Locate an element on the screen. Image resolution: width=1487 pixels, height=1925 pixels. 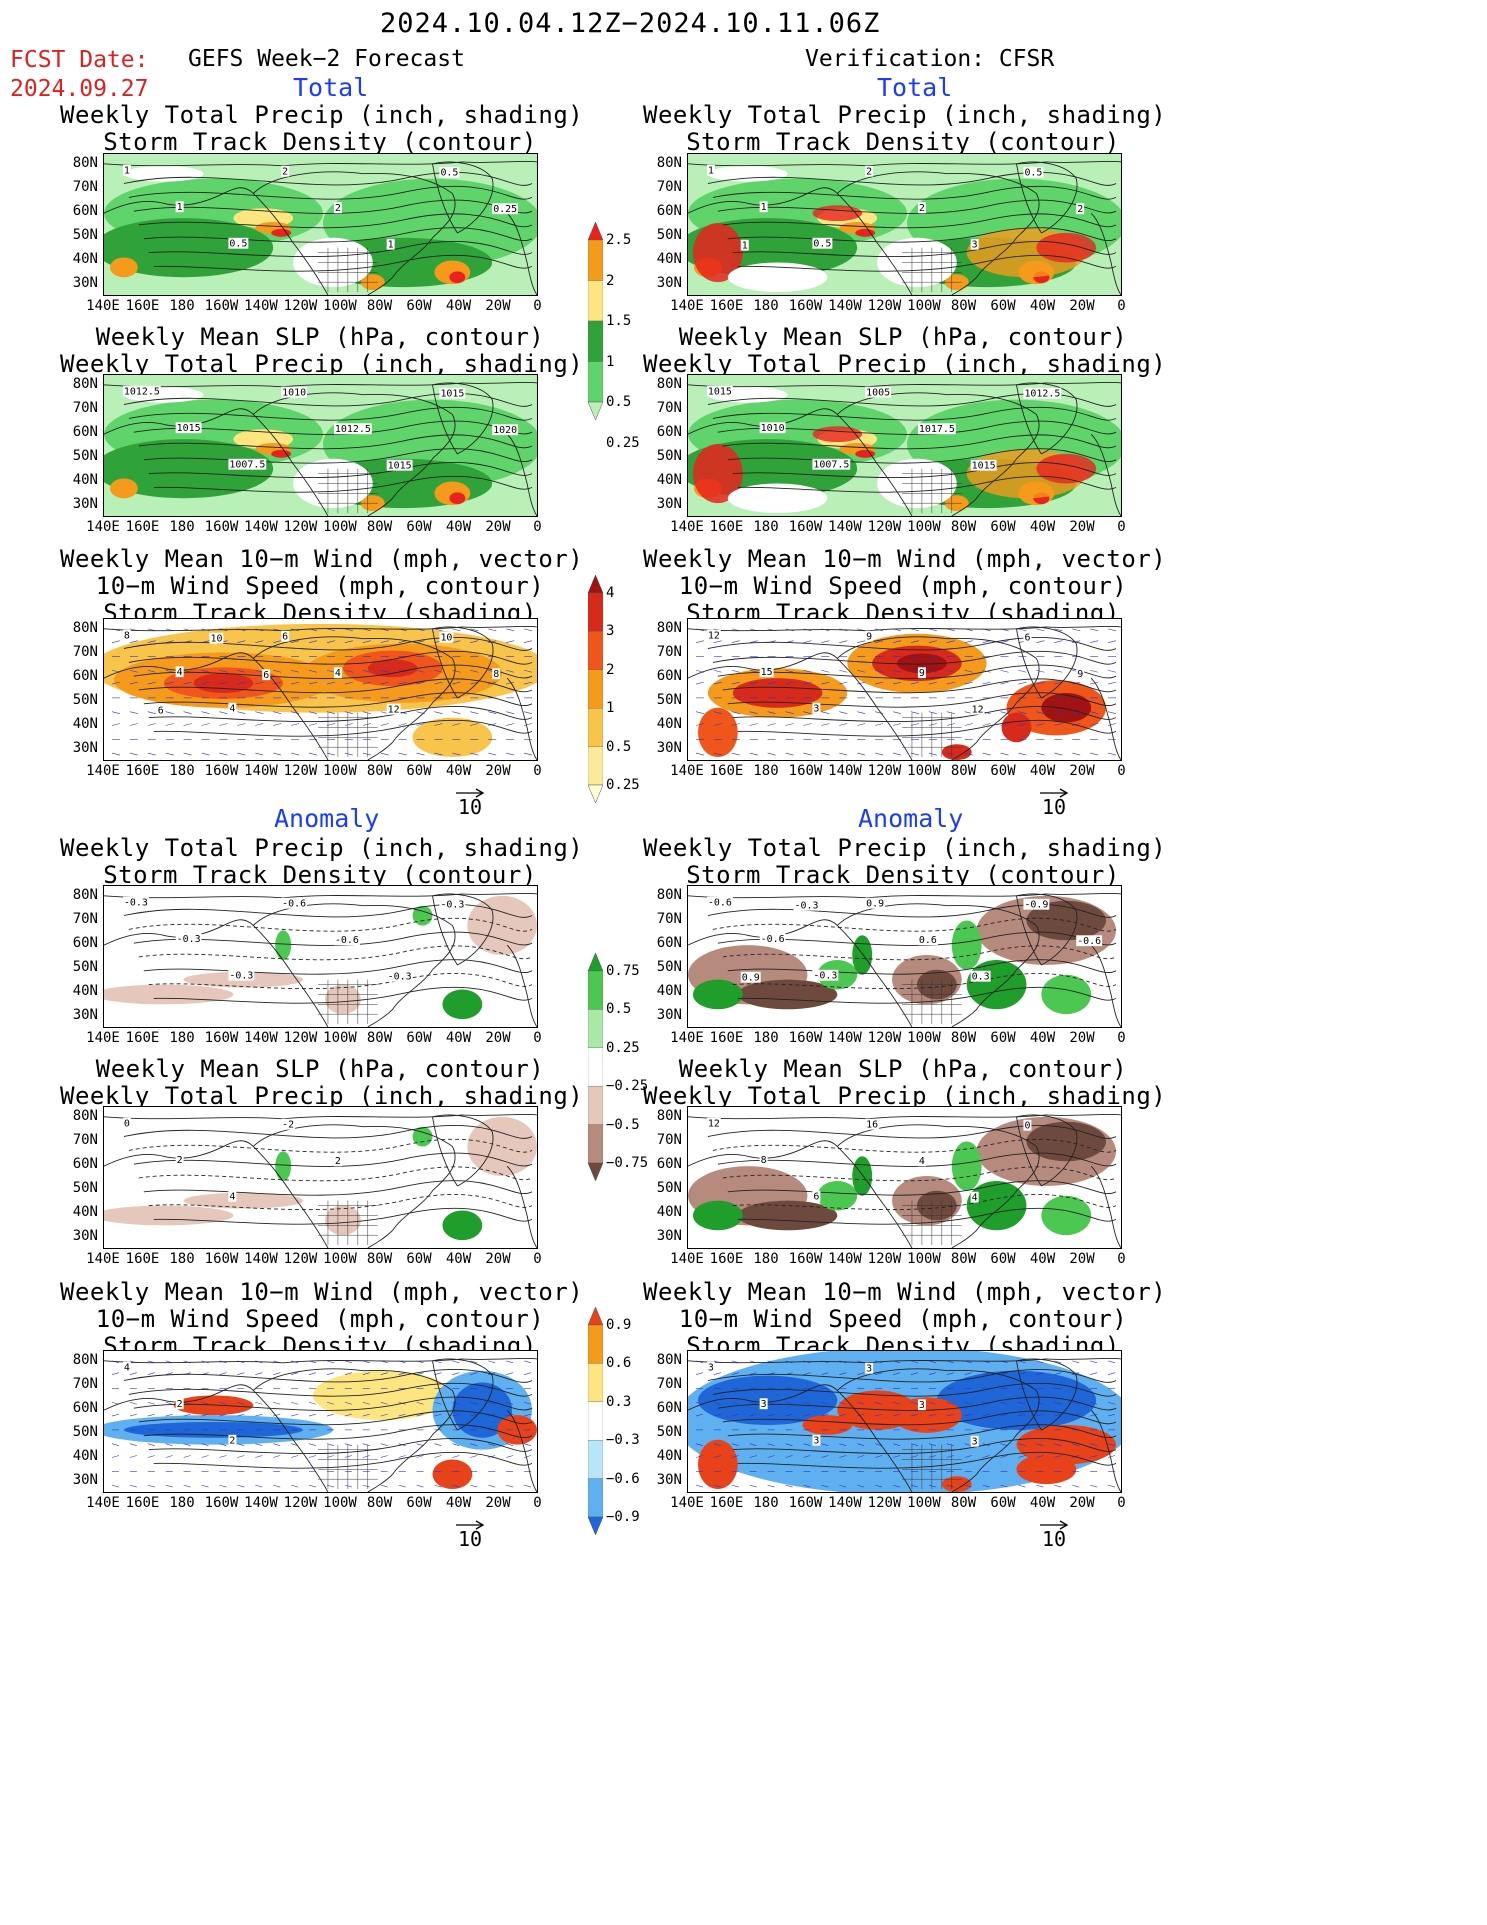
lon-label: 160W is located at coordinates (221, 1259).